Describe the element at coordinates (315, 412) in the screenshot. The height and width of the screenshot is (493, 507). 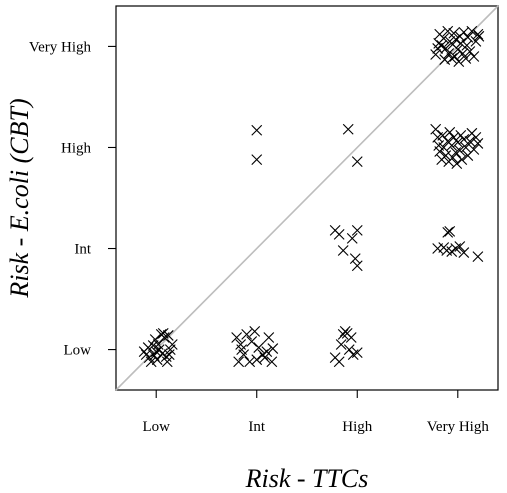
I see `x-axis: Low Int High Very High` at that location.